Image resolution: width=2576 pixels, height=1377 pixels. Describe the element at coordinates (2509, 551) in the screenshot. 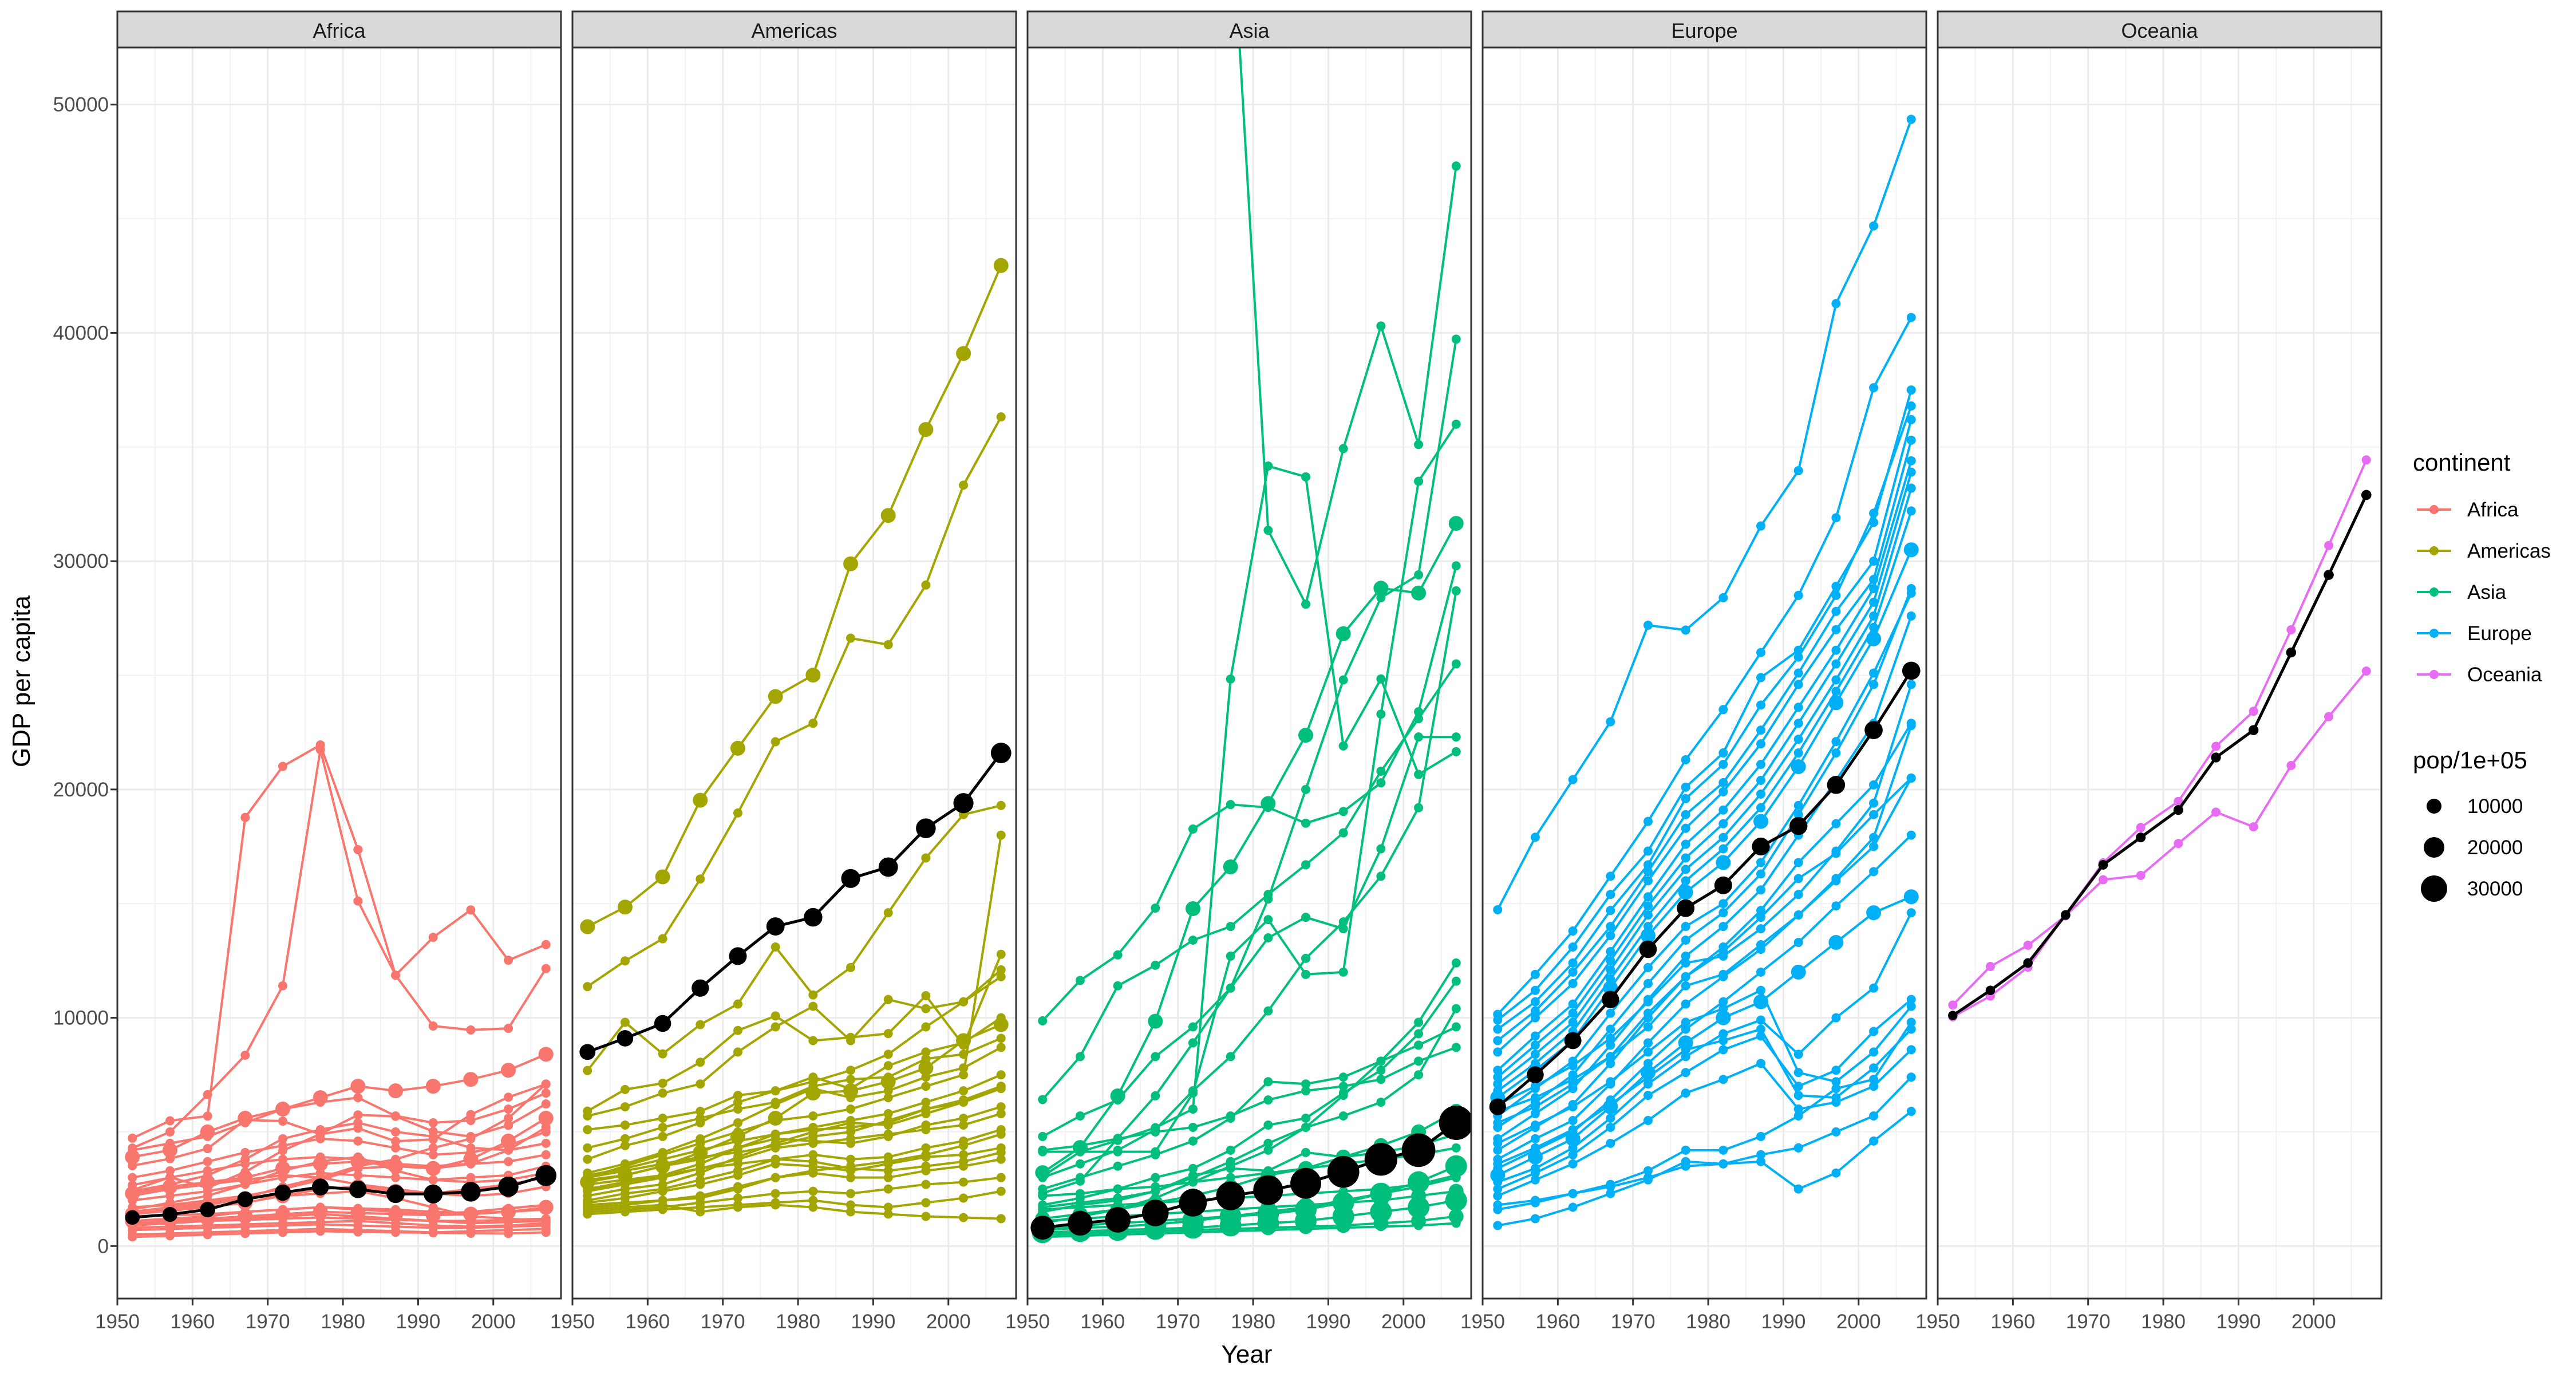

I see `legend-label-americas: Americas` at that location.